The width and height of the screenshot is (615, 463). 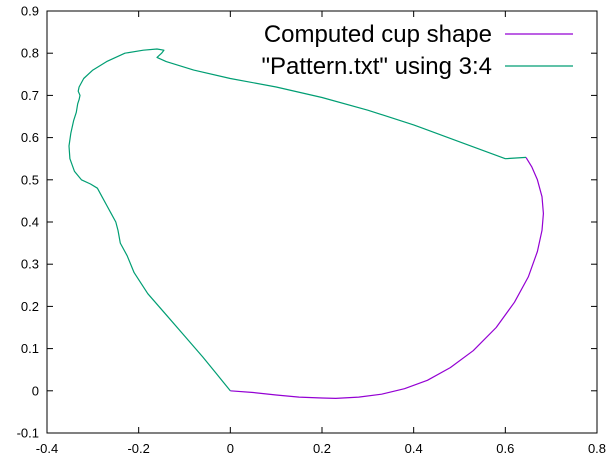 I want to click on y-tick-label: 0.9, so click(x=30, y=11).